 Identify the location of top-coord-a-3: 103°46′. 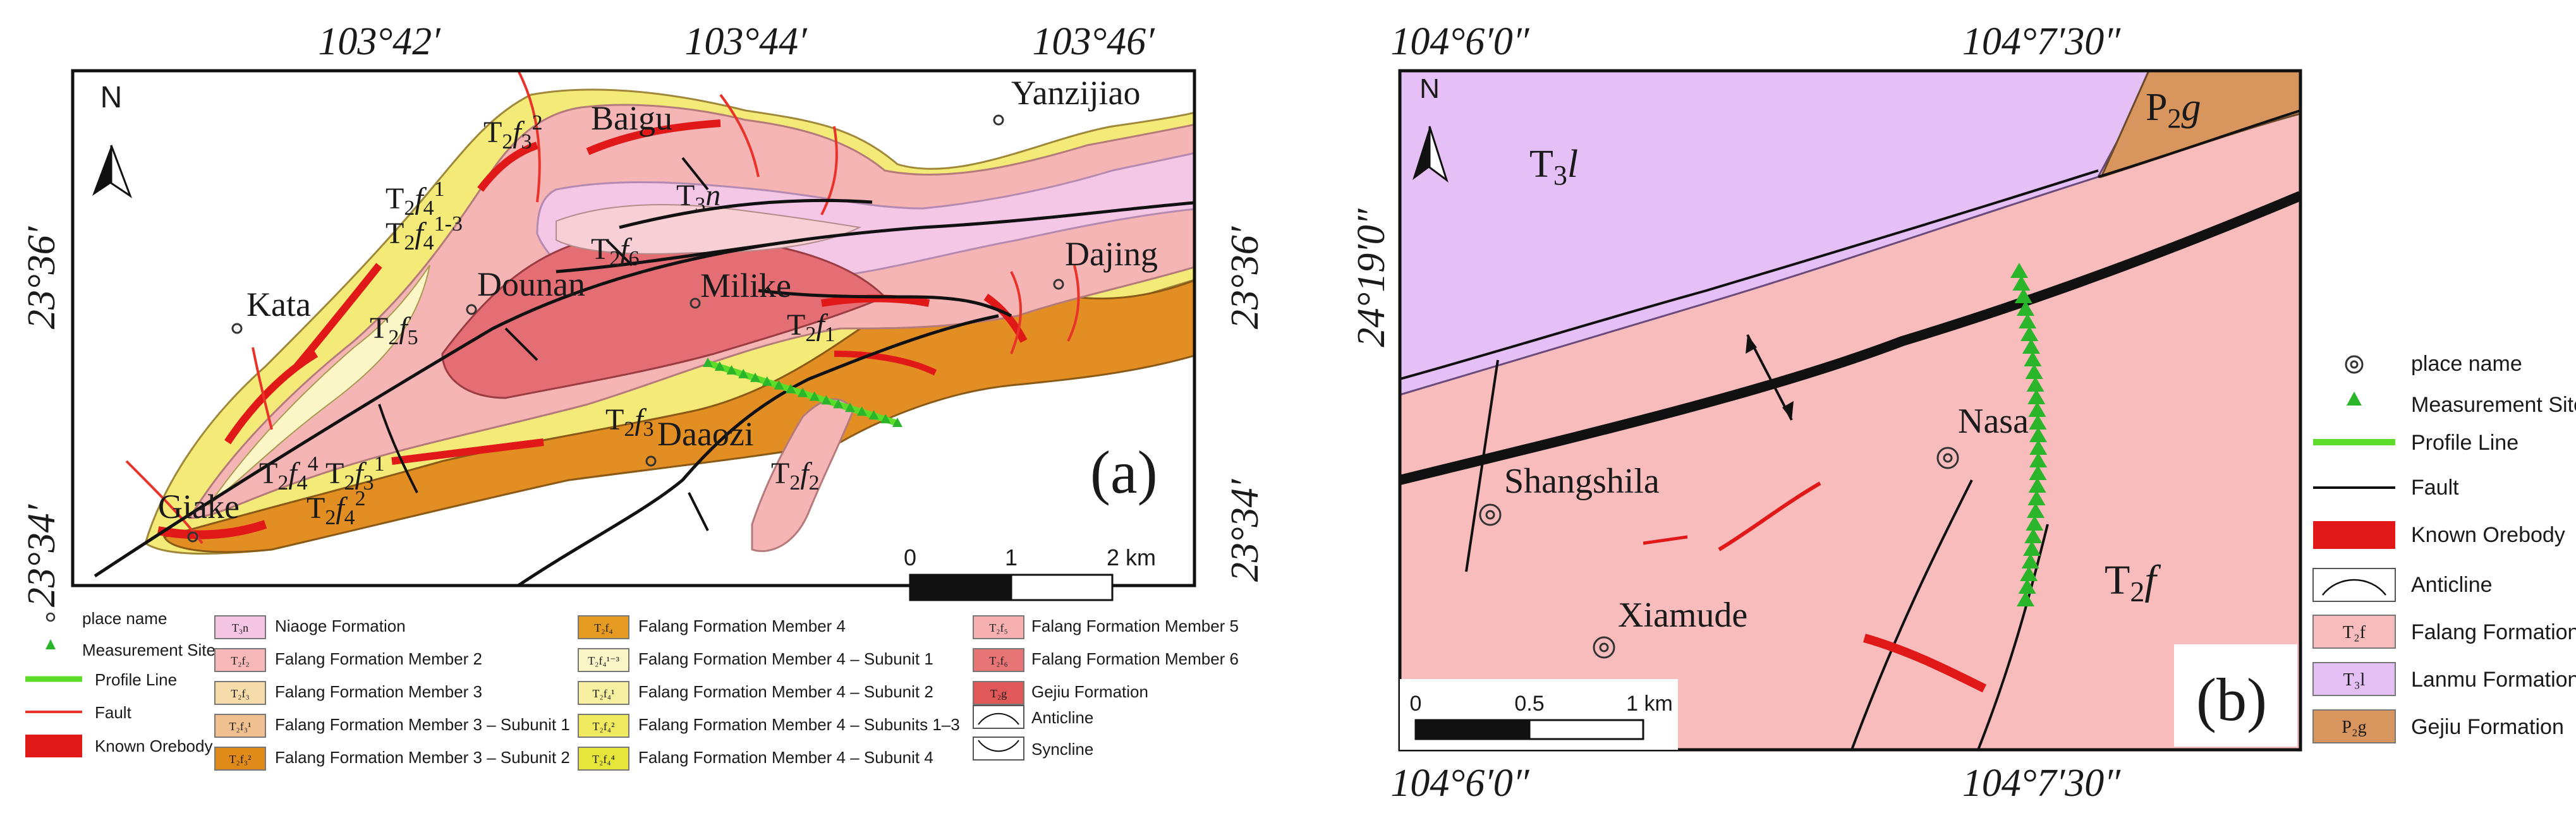
(1094, 41).